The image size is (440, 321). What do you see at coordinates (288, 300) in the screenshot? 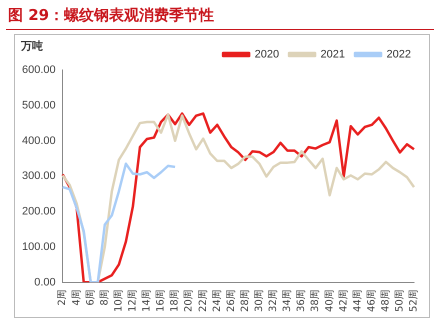
I see `x-tick-label: 34周` at bounding box center [288, 300].